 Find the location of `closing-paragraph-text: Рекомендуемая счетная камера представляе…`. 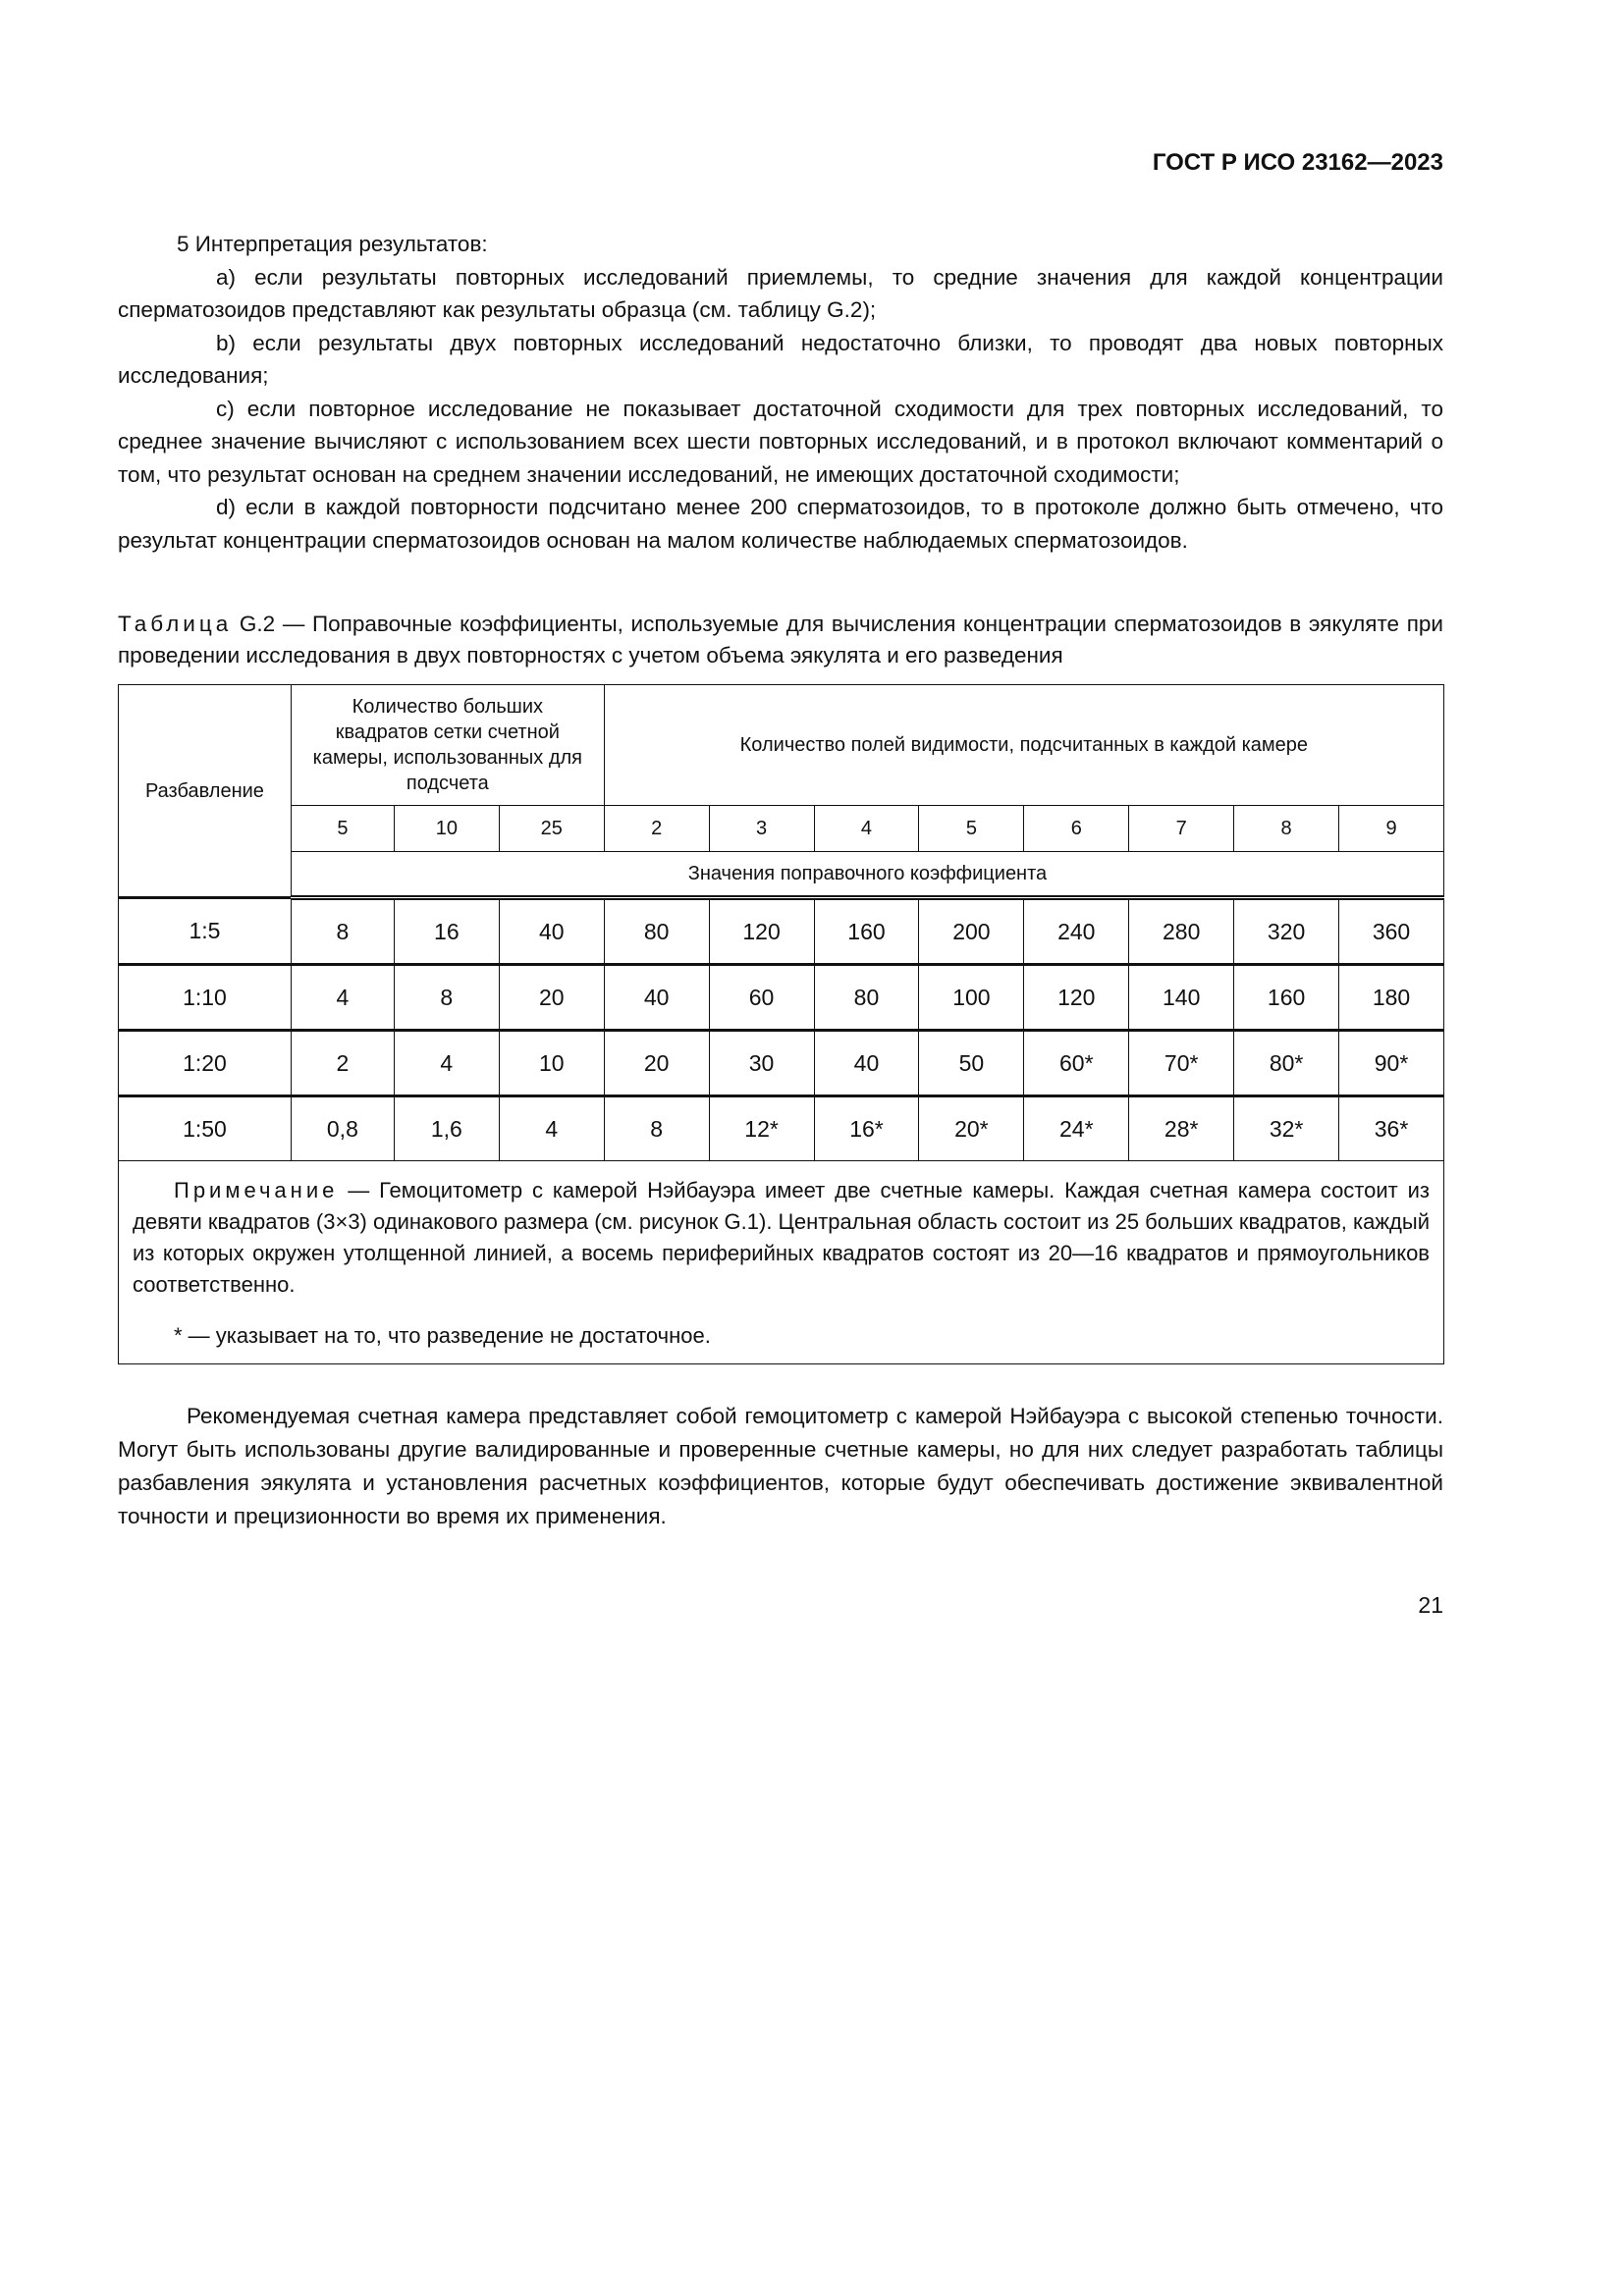

closing-paragraph-text: Рекомендуемая счетная камера представляе… is located at coordinates (780, 1466).